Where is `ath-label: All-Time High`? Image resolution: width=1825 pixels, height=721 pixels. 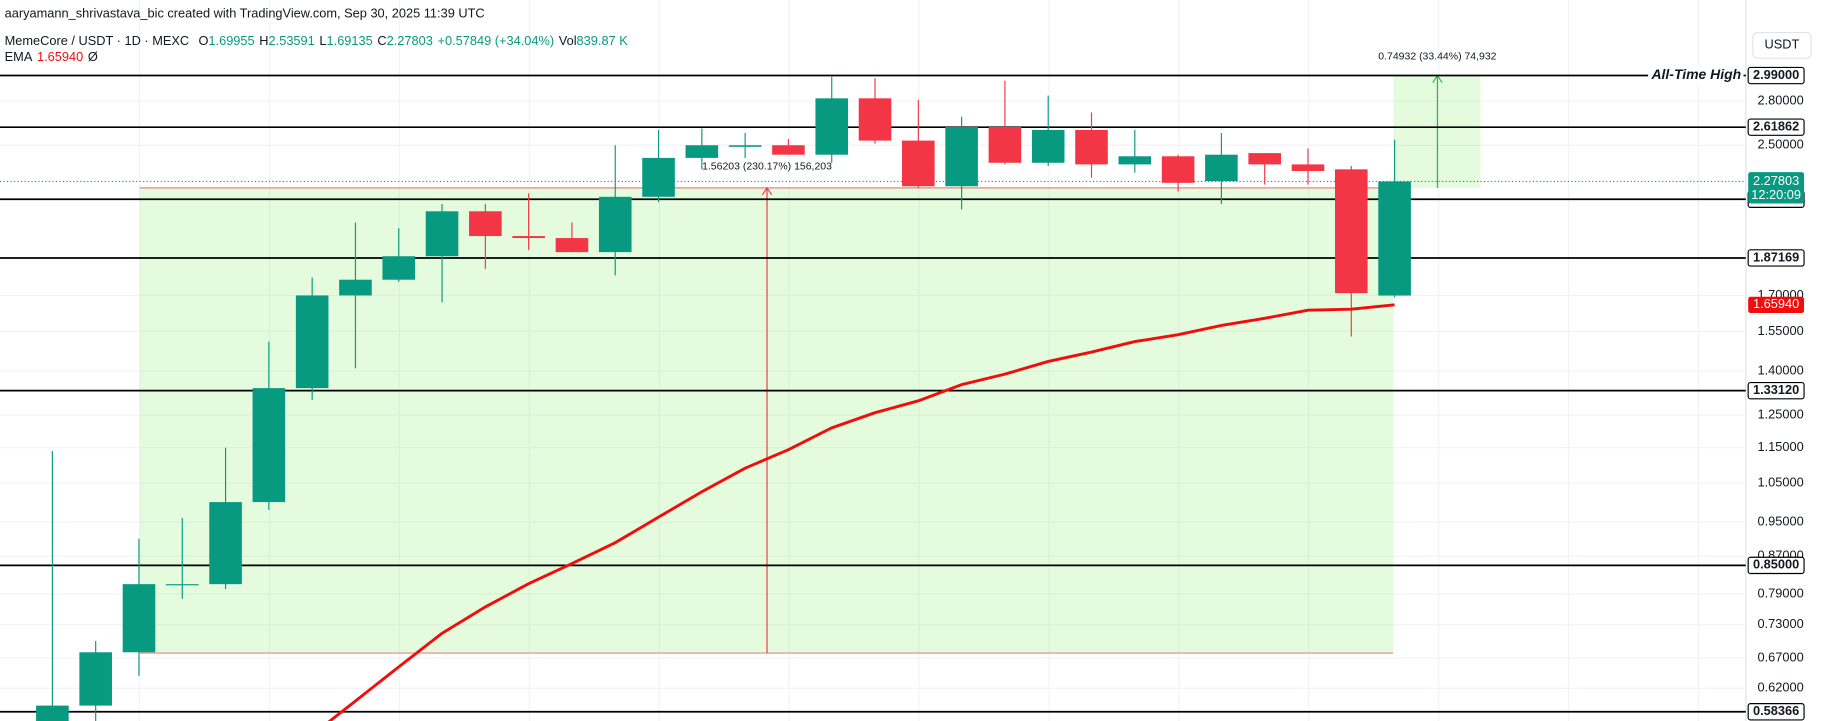
ath-label: All-Time High is located at coordinates (1695, 74).